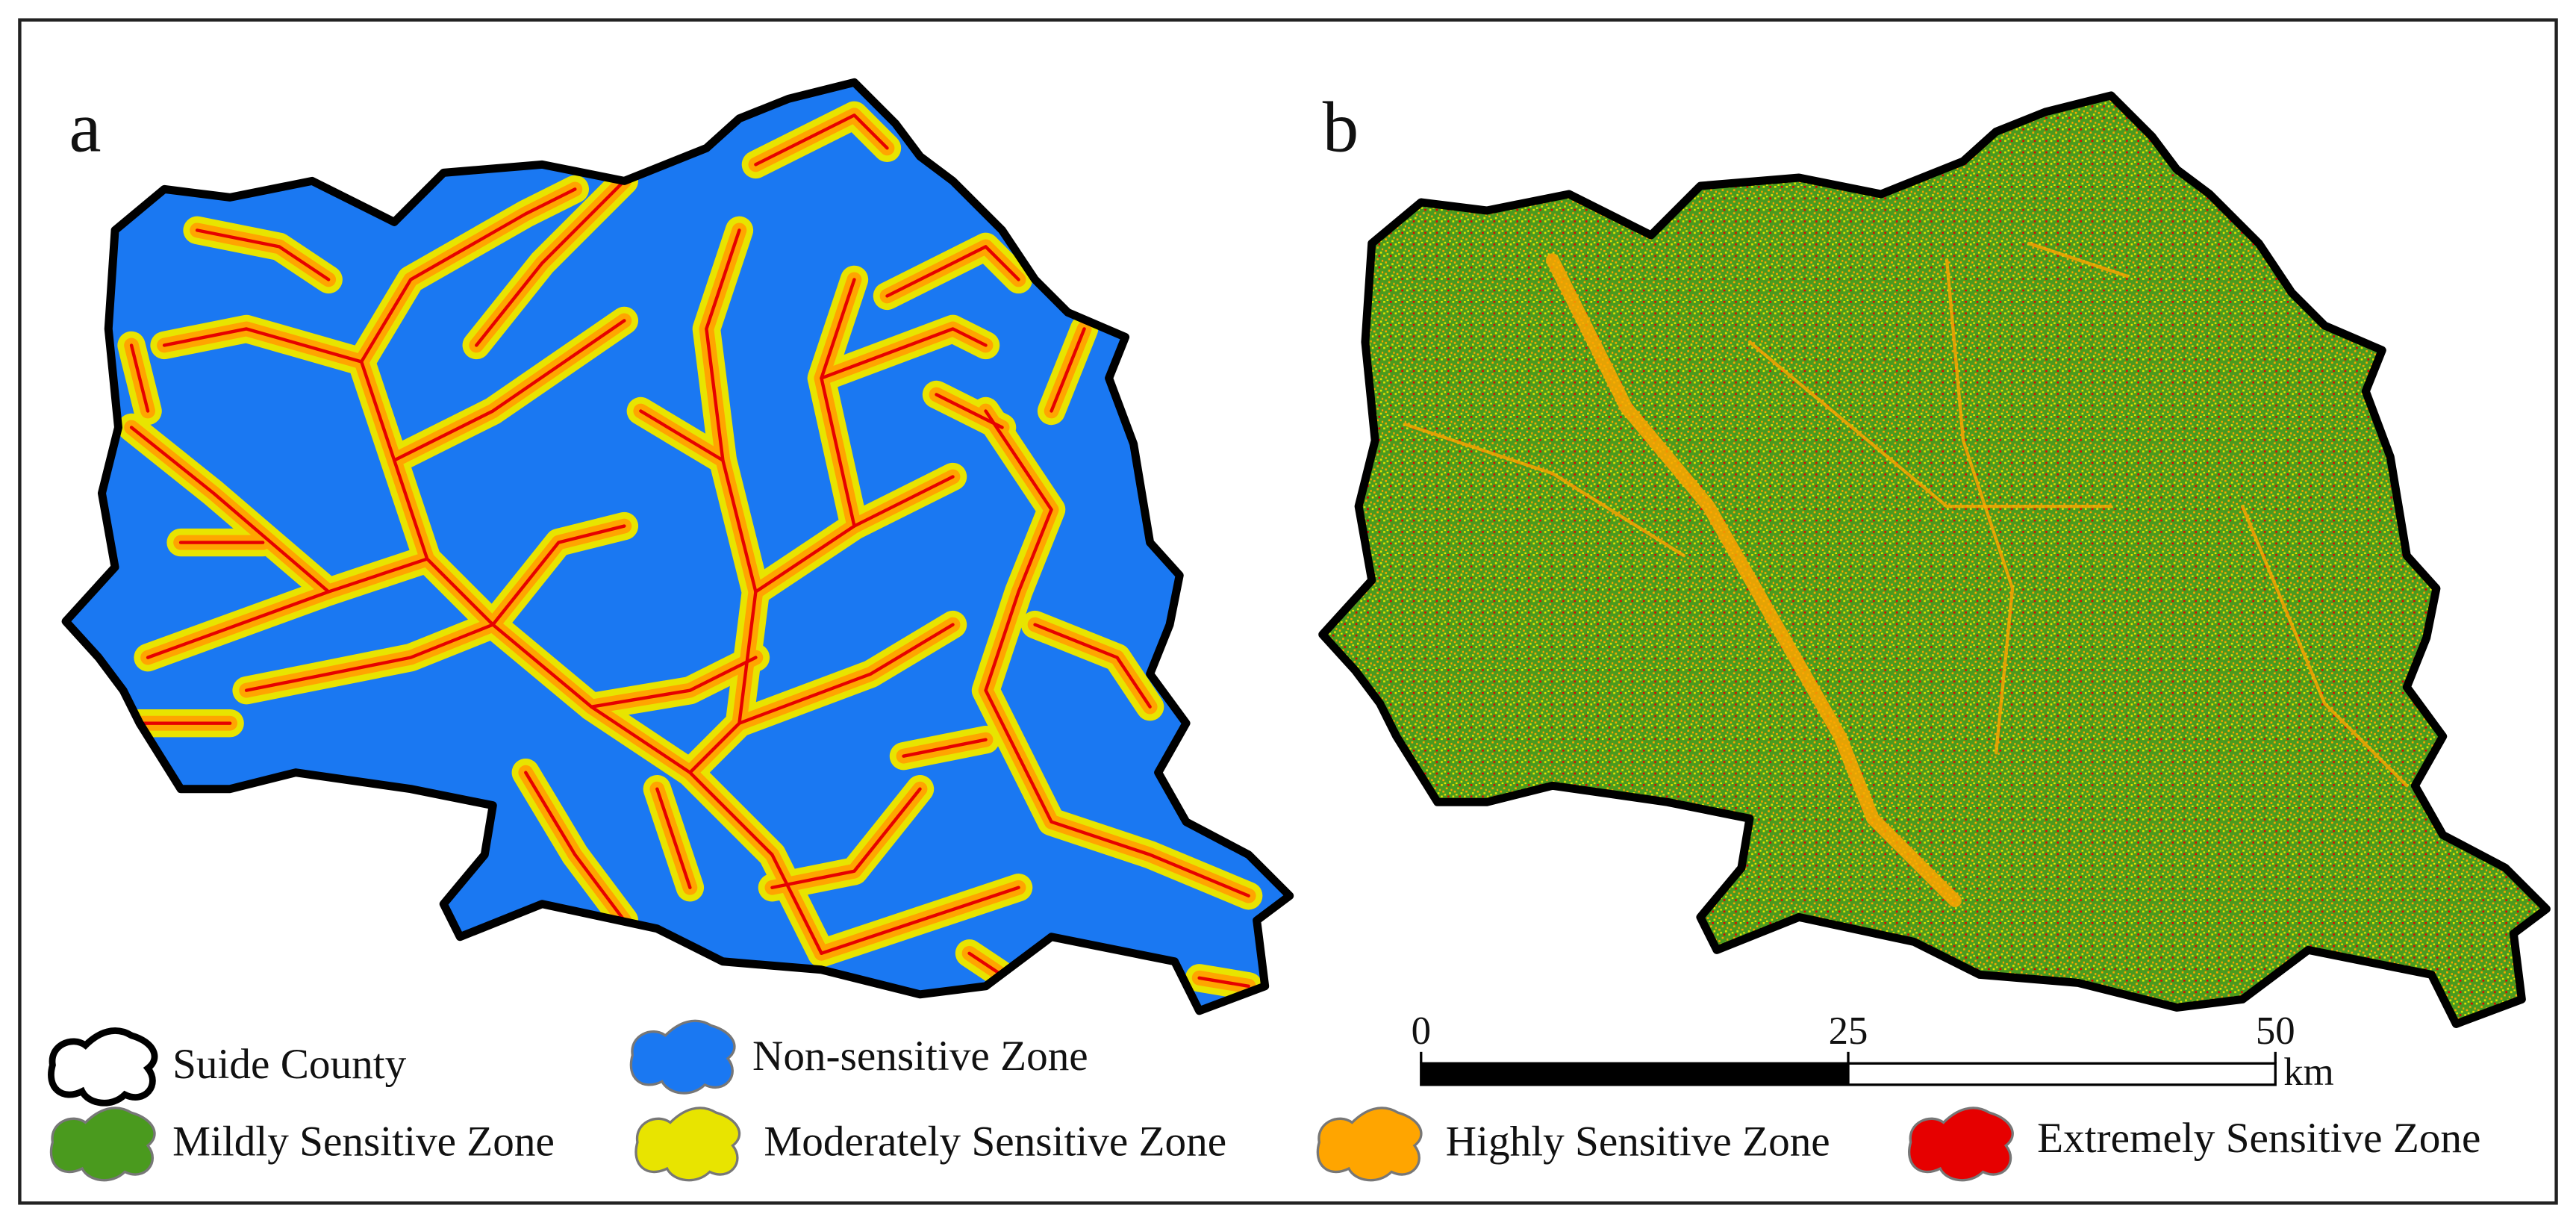 This screenshot has width=2576, height=1223. I want to click on panel-label: a, so click(85, 127).